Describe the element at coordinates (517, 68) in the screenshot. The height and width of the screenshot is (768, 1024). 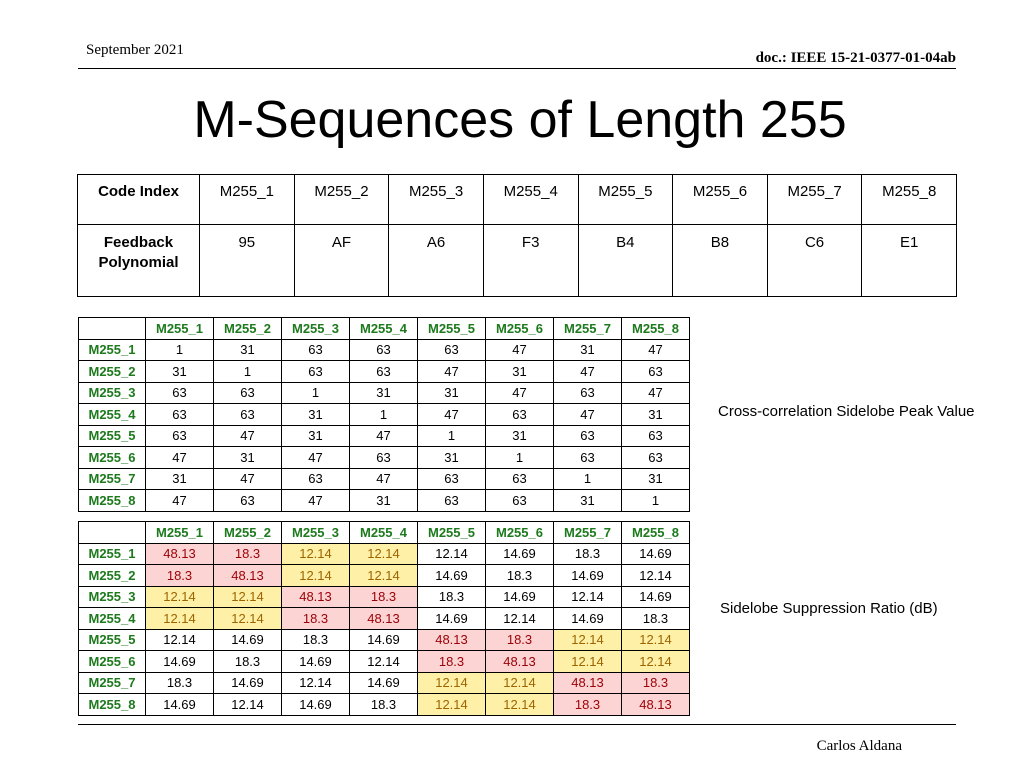
I see `header-divider` at that location.